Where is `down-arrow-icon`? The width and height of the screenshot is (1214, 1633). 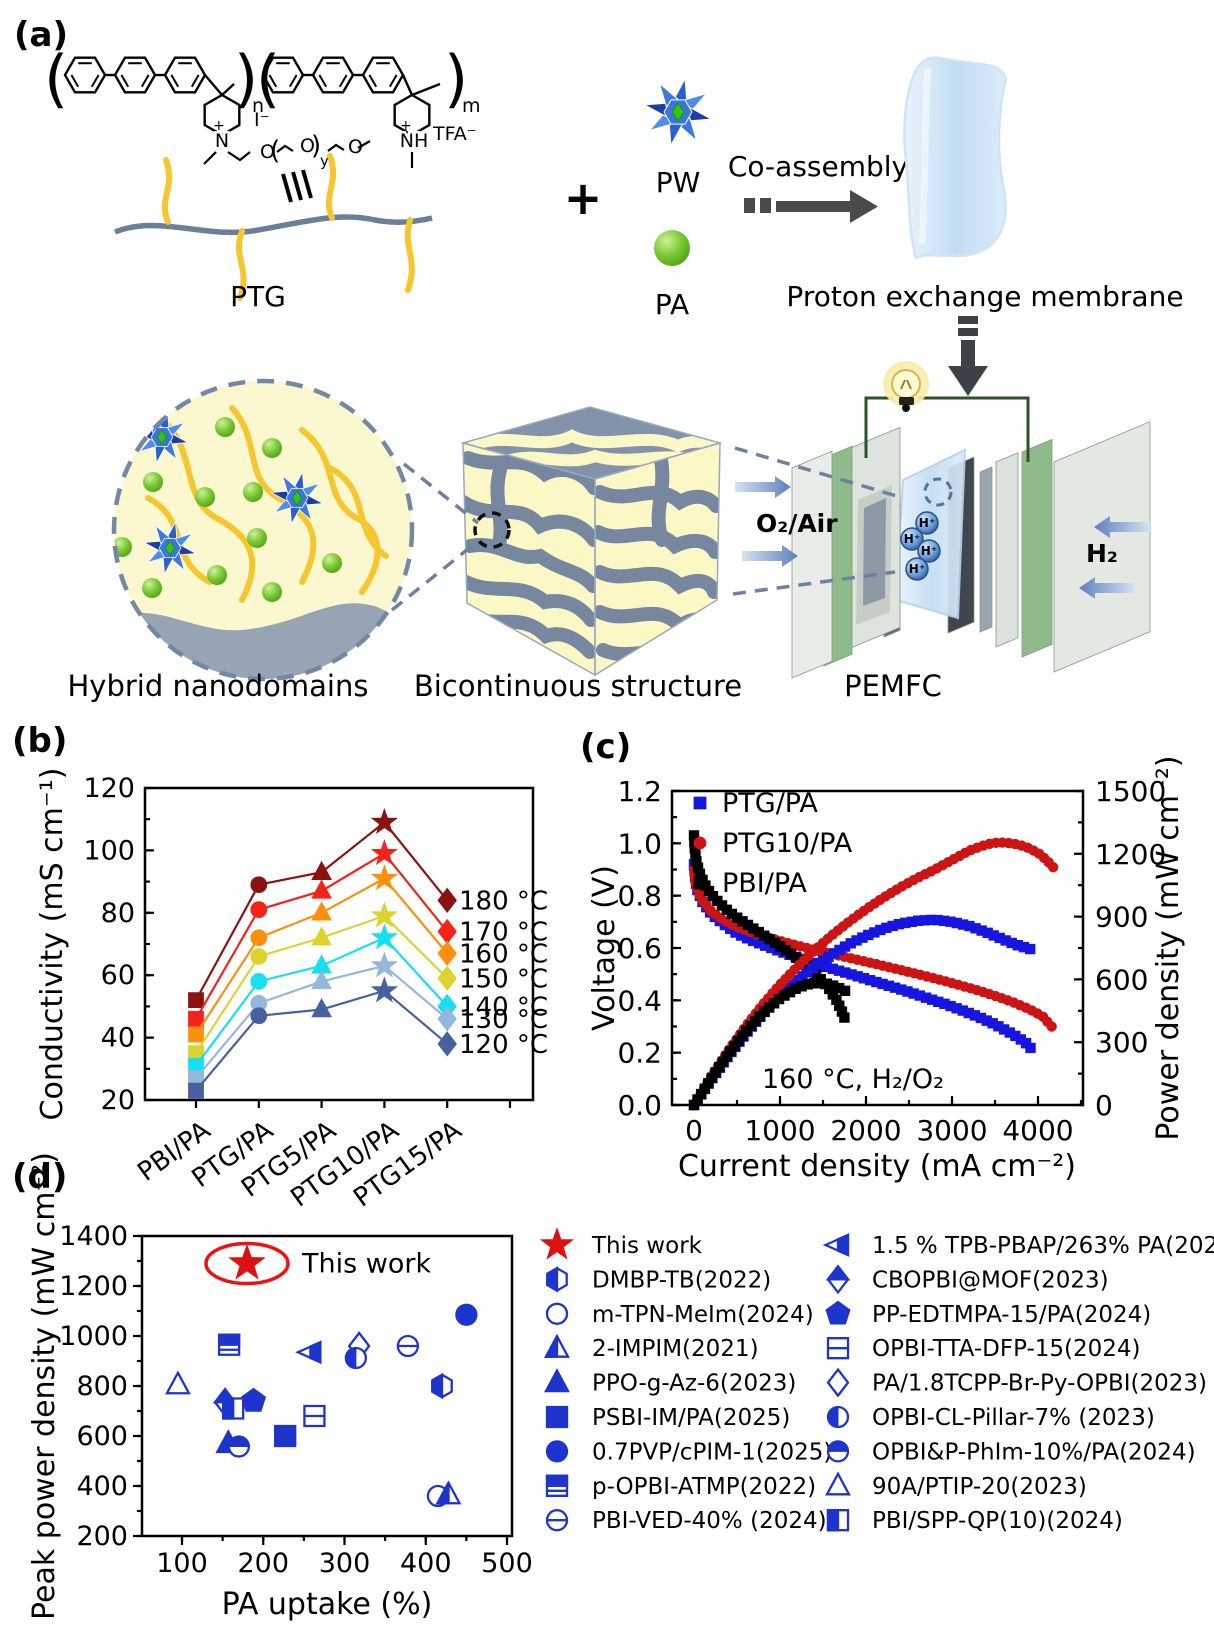
down-arrow-icon is located at coordinates (968, 356).